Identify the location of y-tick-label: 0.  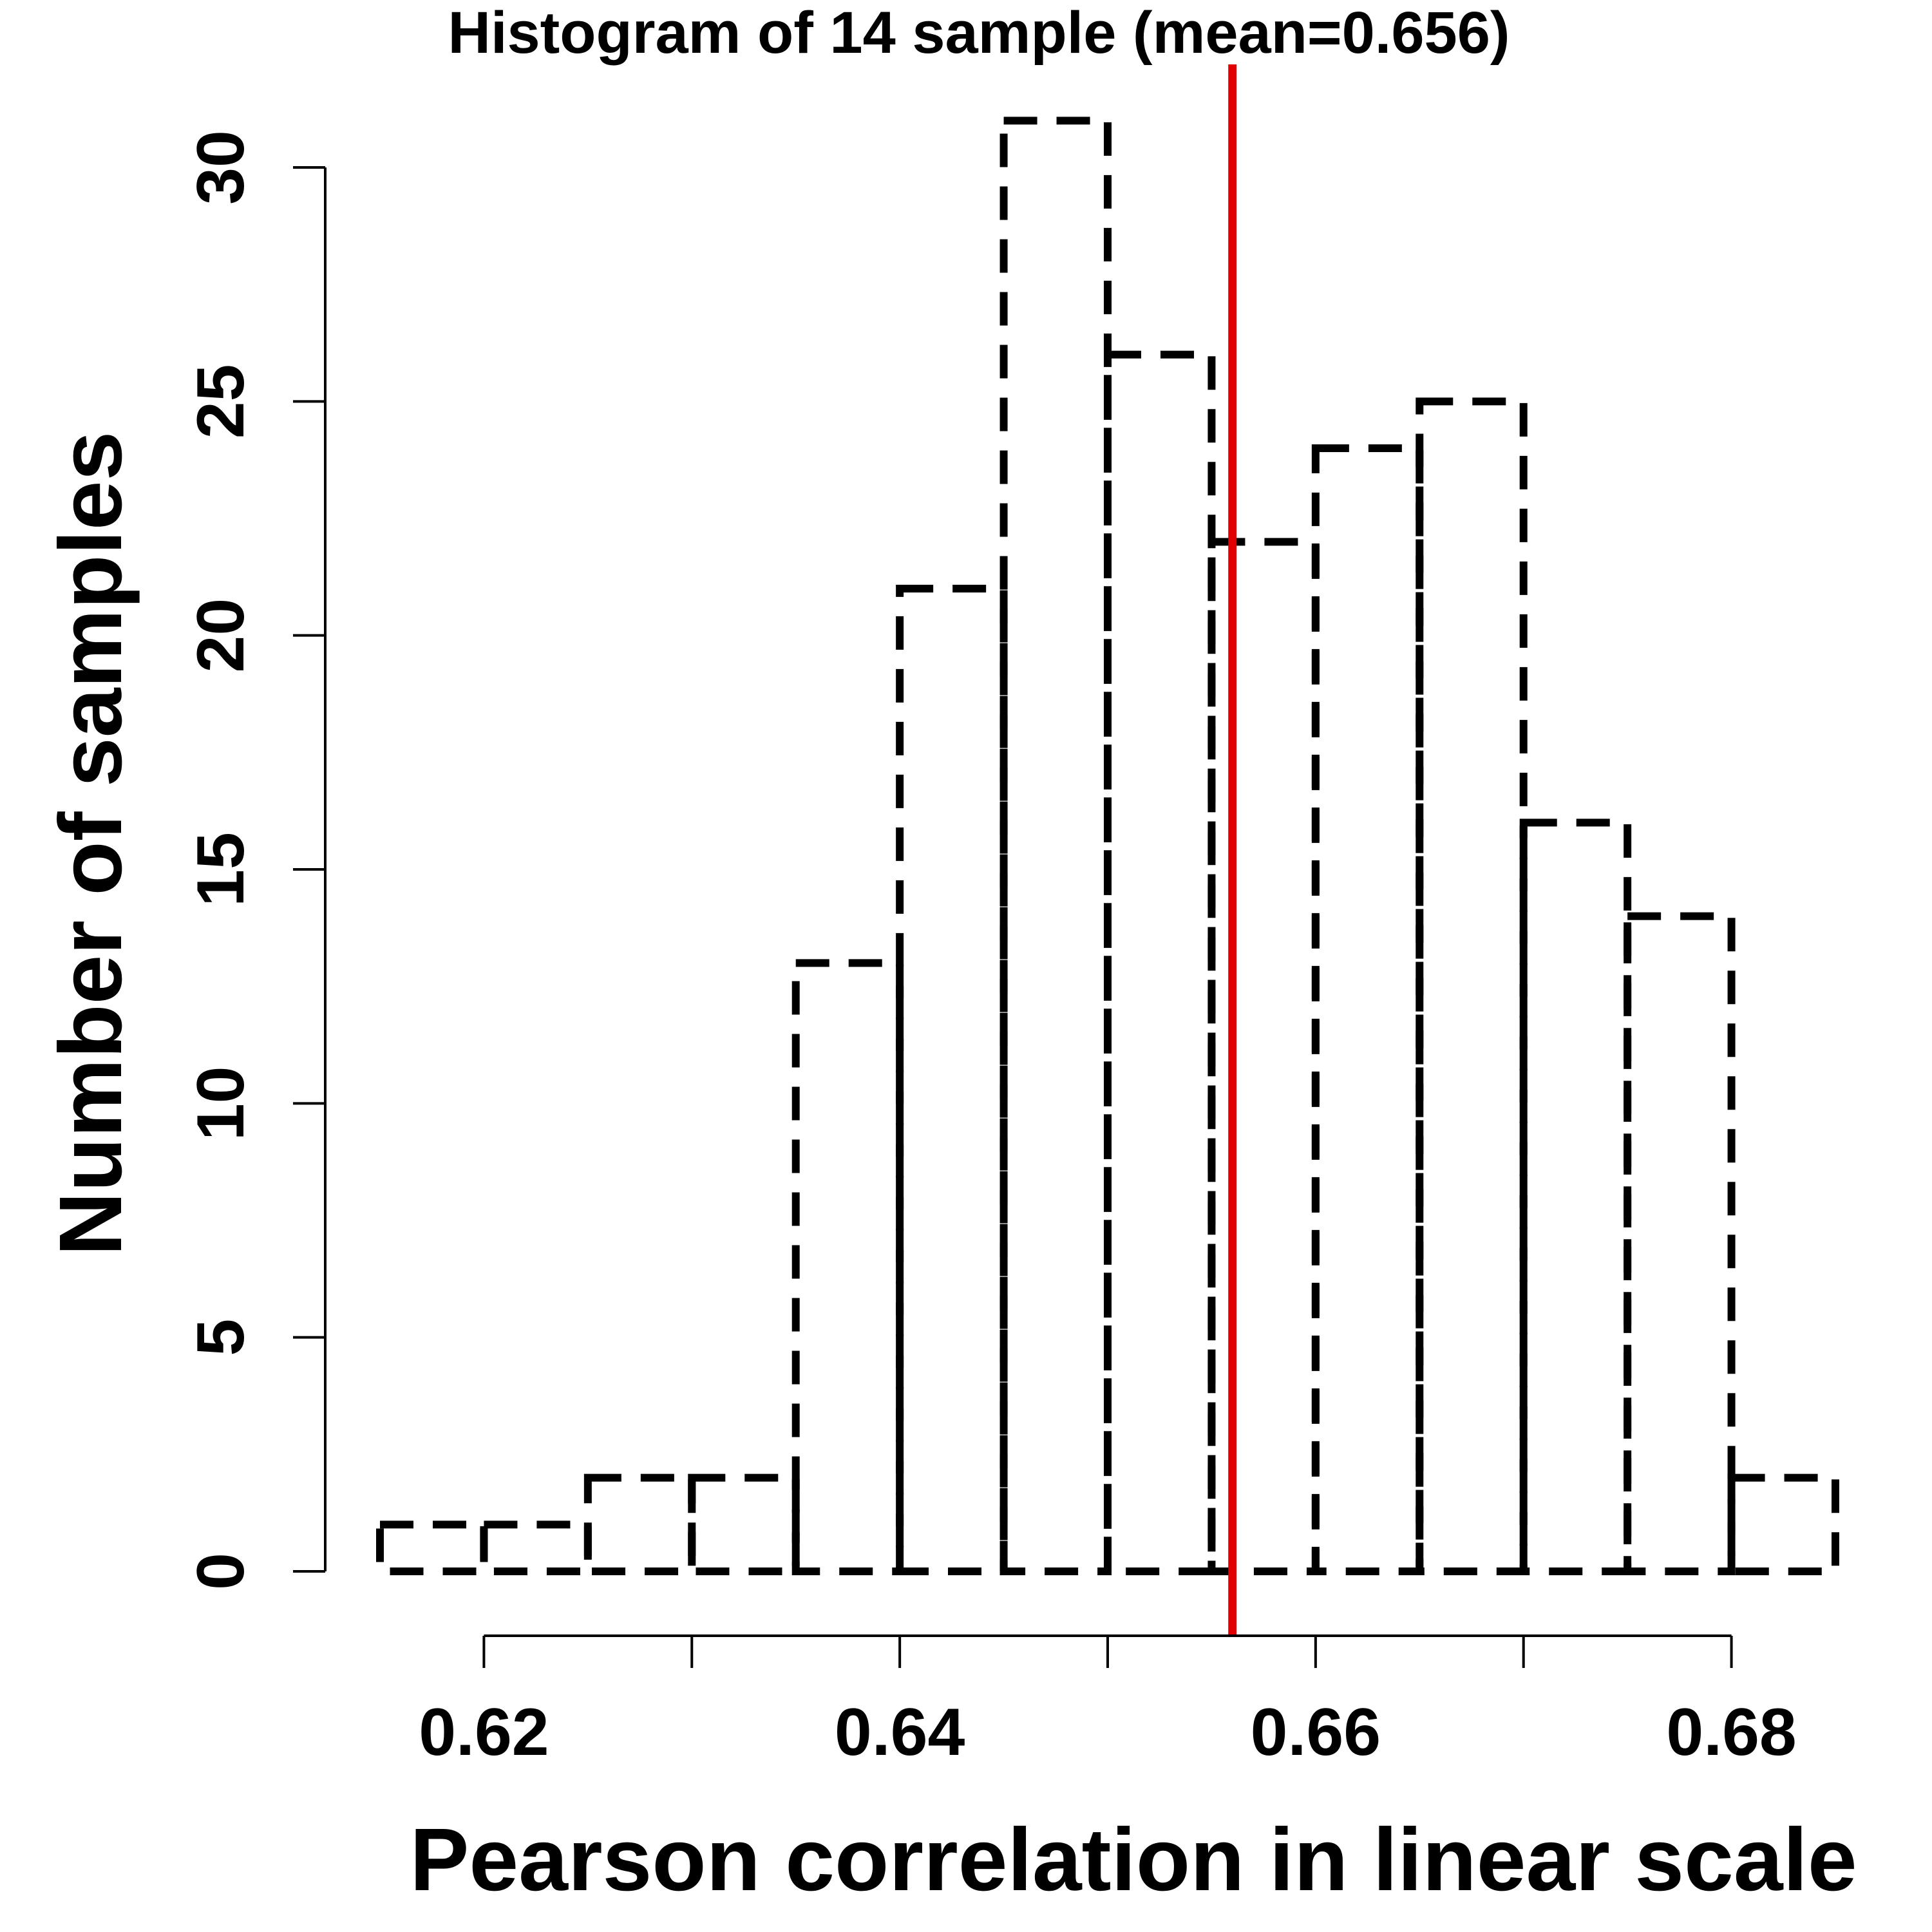
(221, 1572).